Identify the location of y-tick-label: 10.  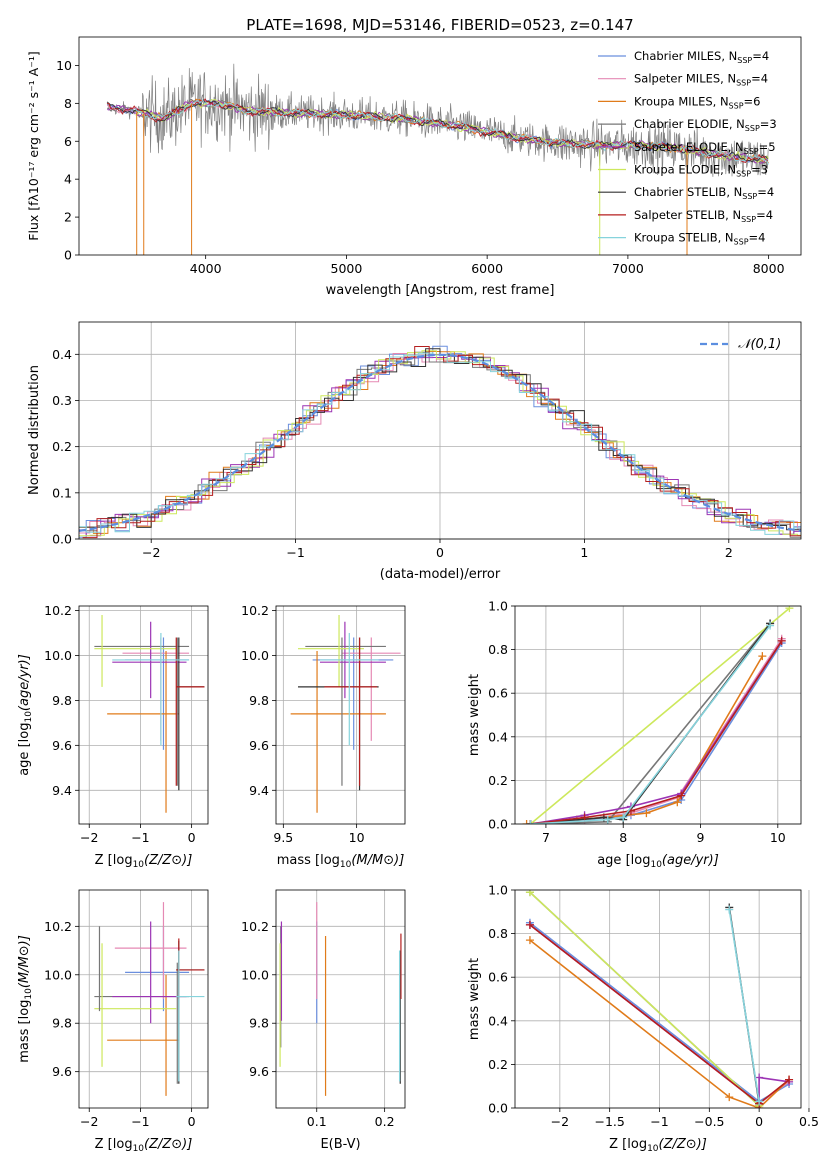
(64, 65).